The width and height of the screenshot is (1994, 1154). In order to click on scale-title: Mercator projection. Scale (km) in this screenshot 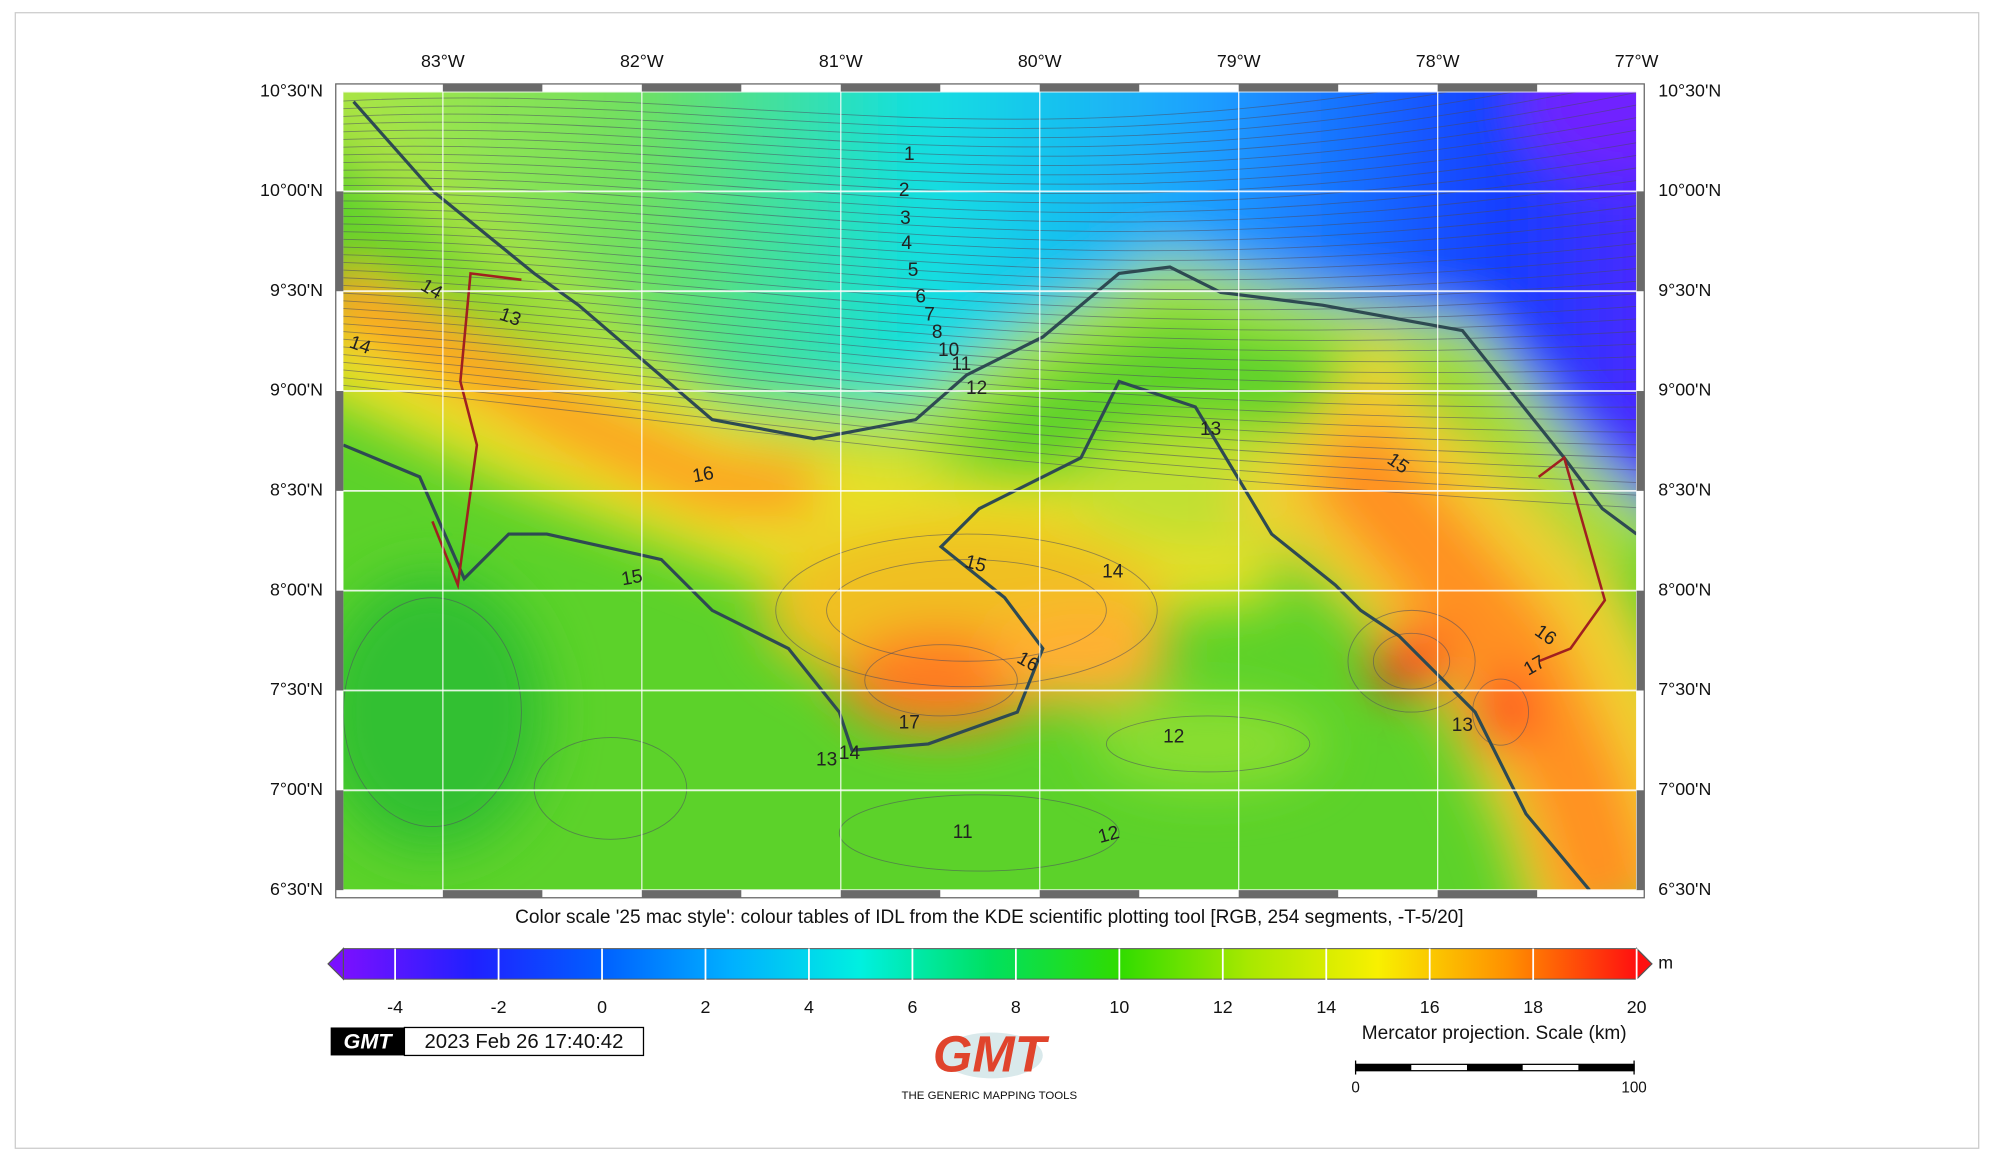, I will do `click(1494, 1033)`.